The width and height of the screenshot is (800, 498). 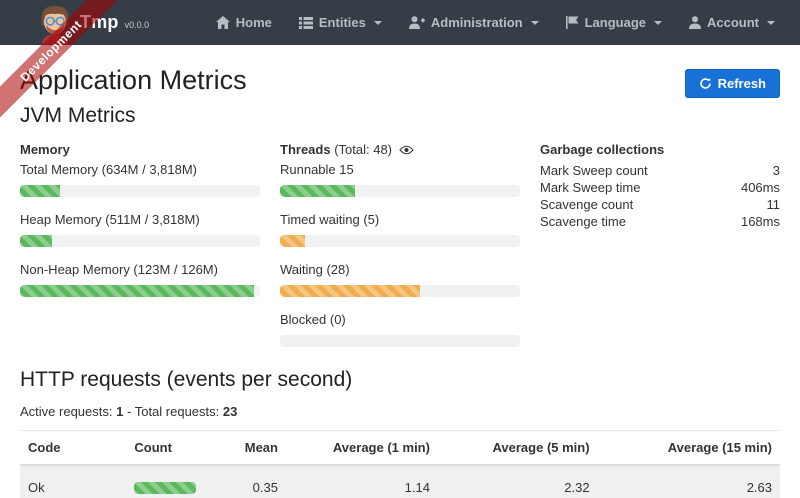 I want to click on navbar-menu: Home Entities Administration, so click(x=495, y=22).